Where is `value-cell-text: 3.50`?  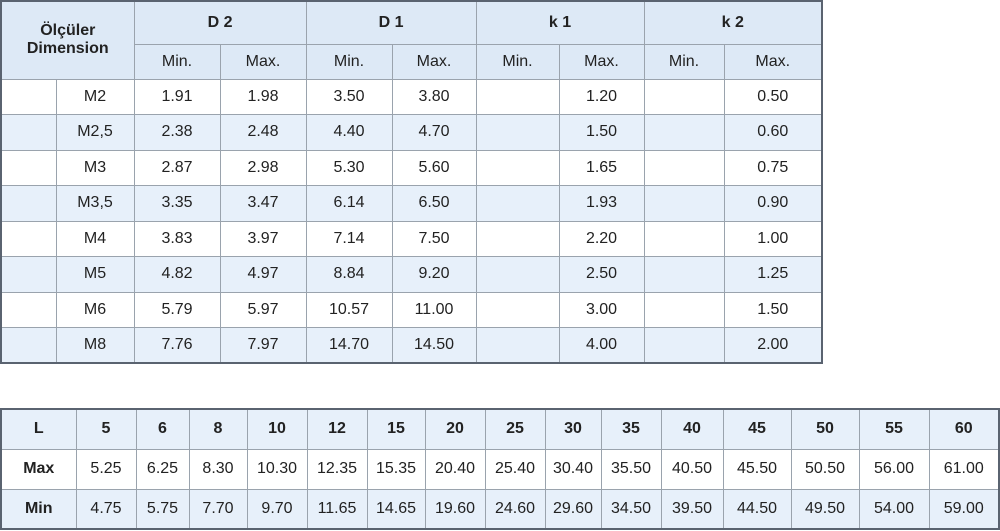
value-cell-text: 3.50 is located at coordinates (349, 96).